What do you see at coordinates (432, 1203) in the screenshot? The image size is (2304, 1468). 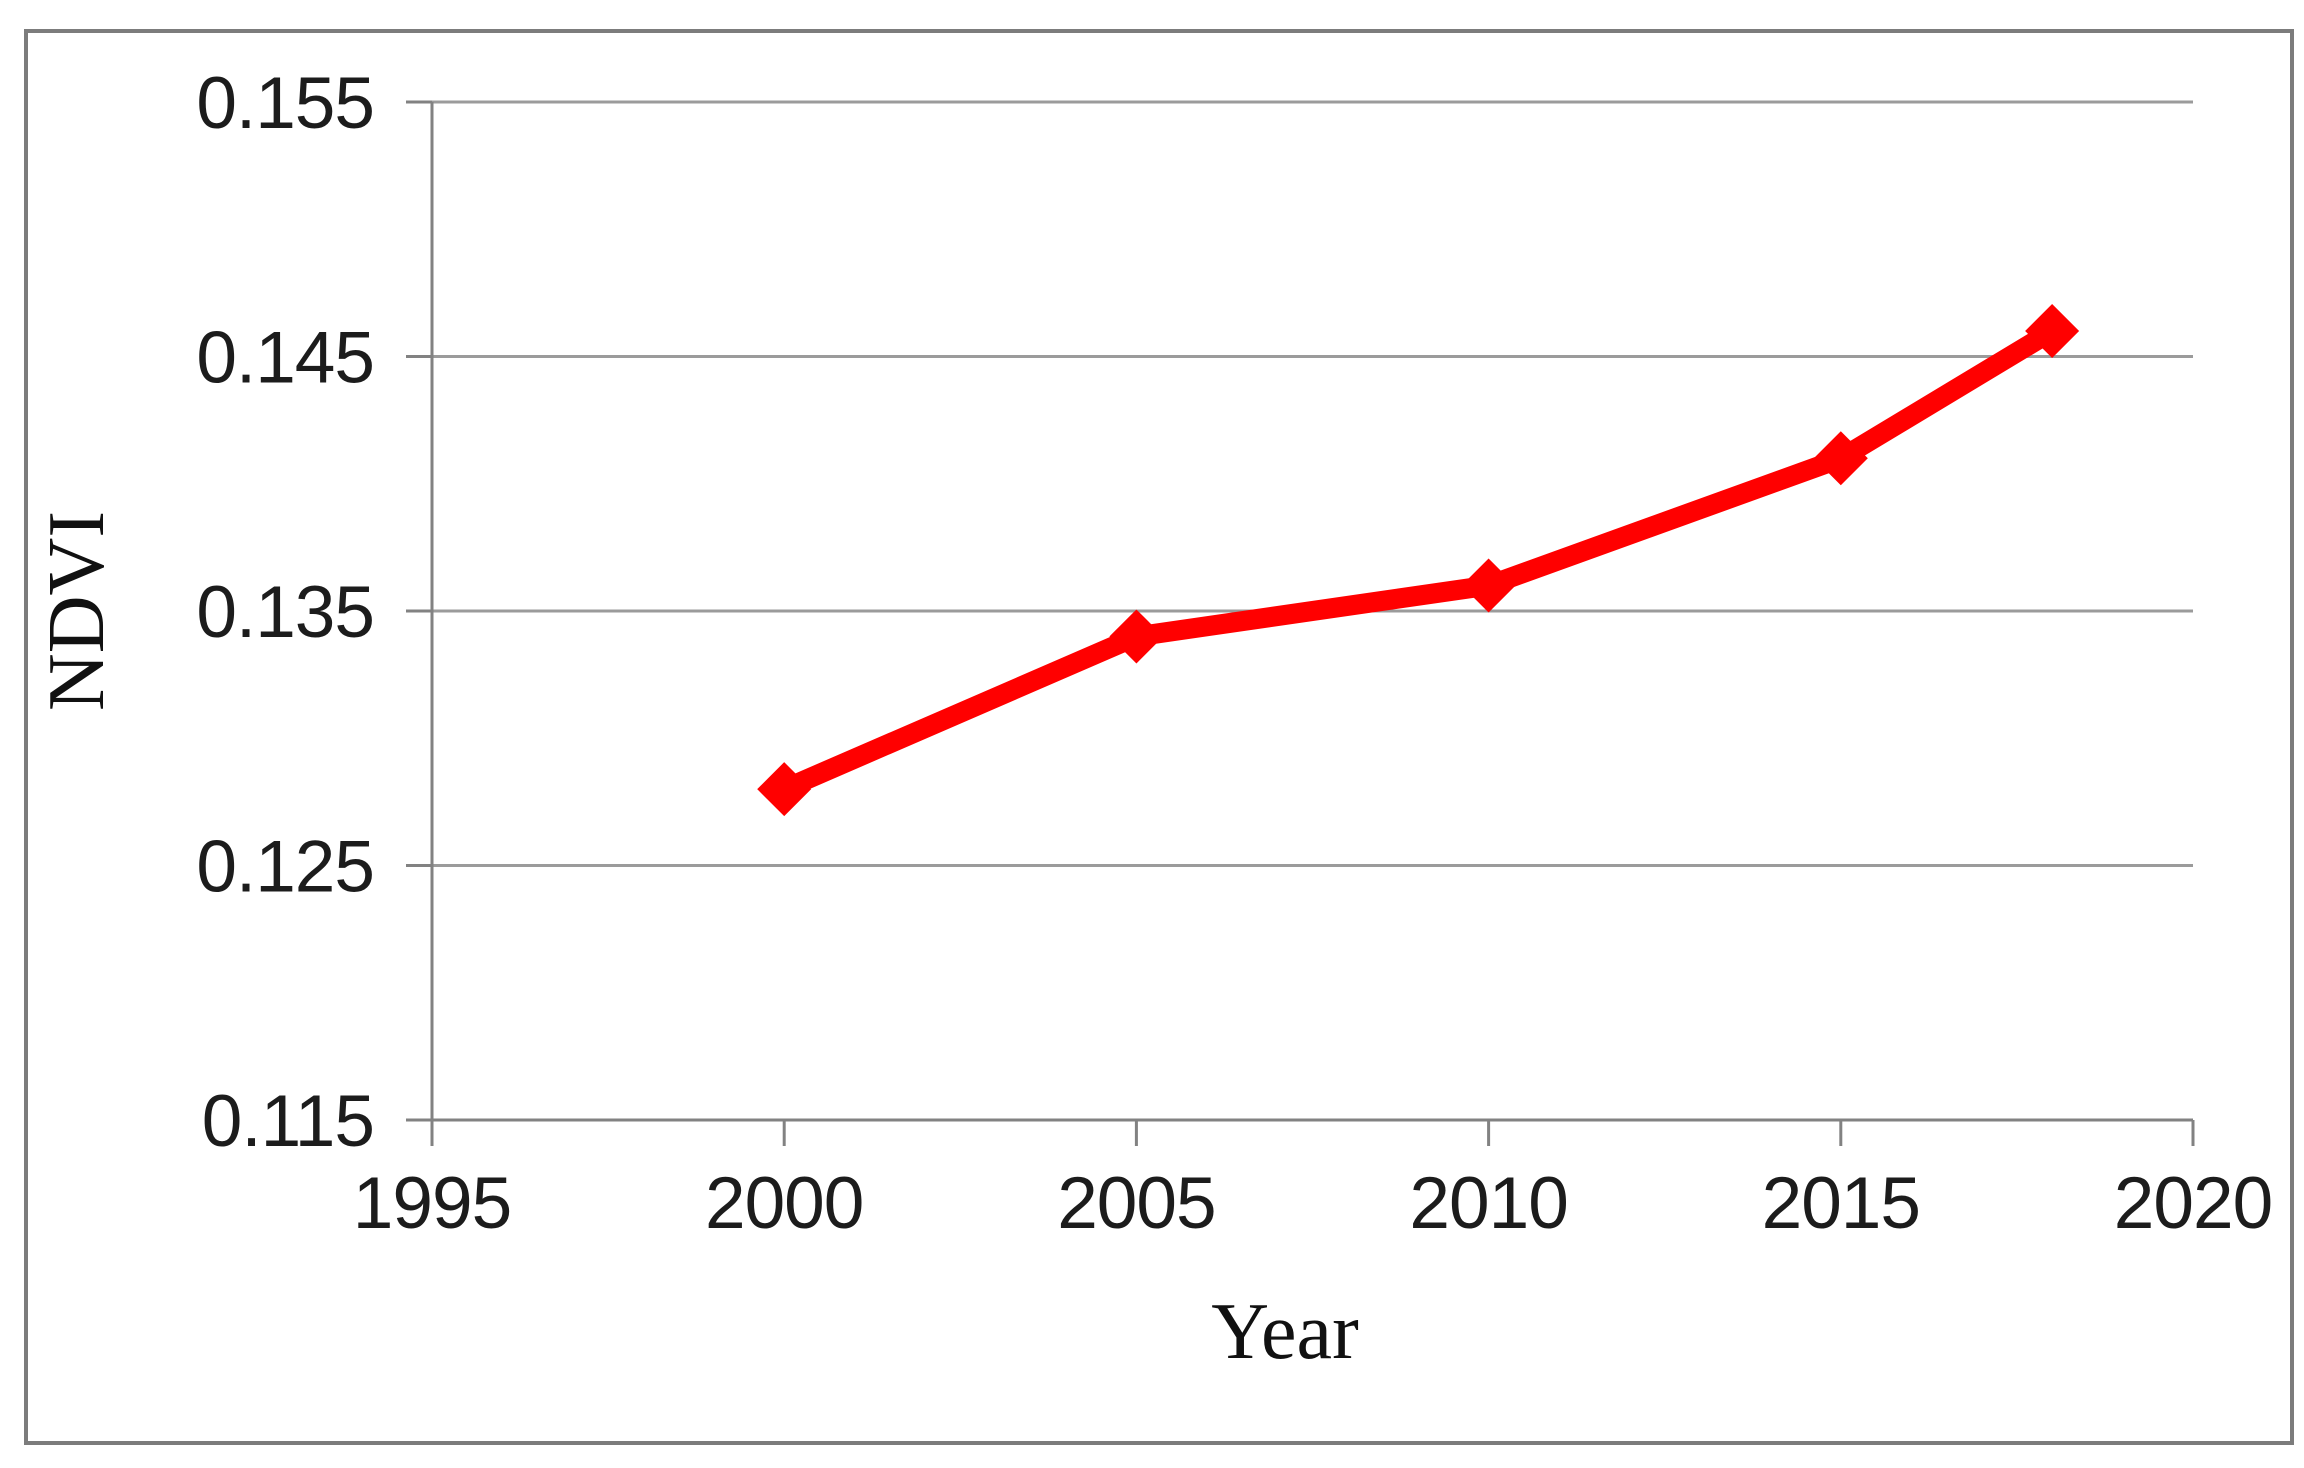 I see `x-tick-label: 1995` at bounding box center [432, 1203].